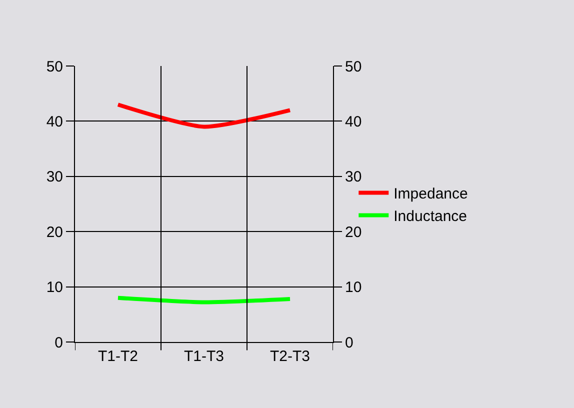 This screenshot has width=574, height=408. What do you see at coordinates (353, 67) in the screenshot?
I see `y2-tick-label: 50` at bounding box center [353, 67].